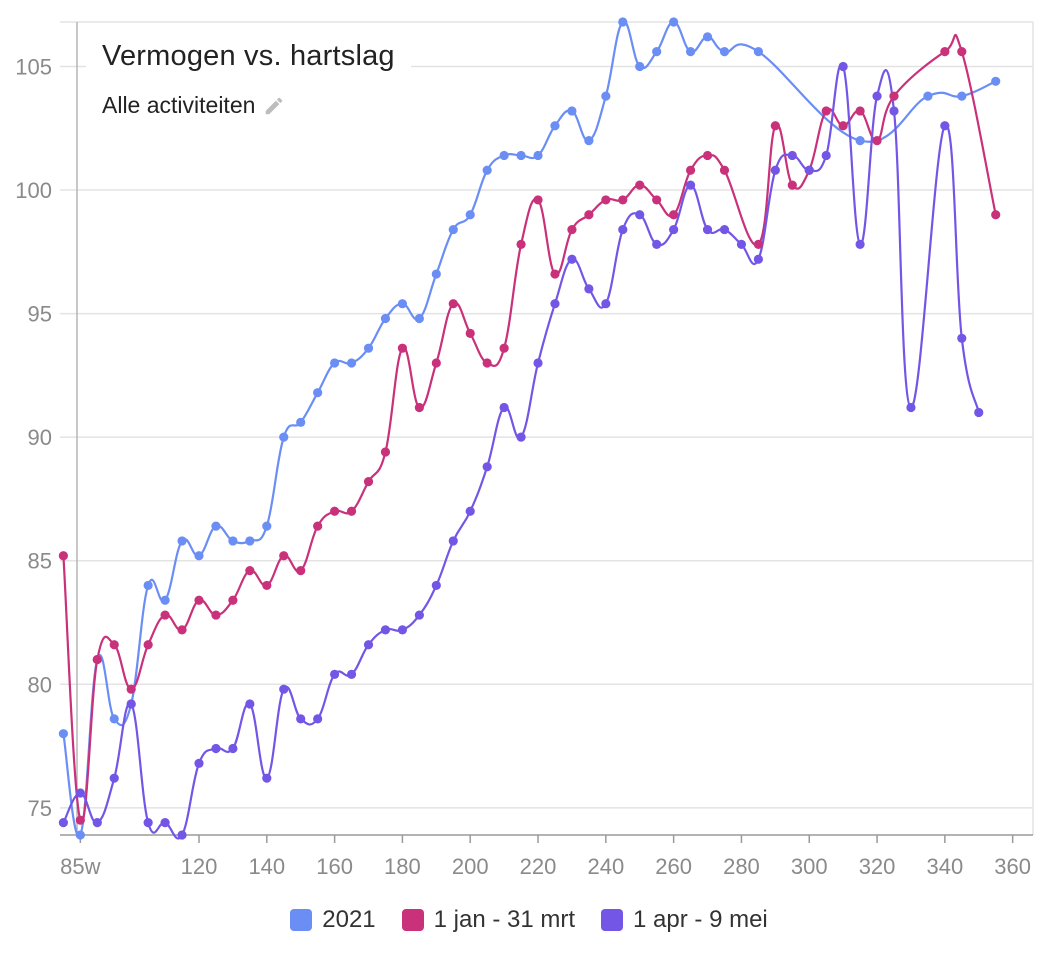 This screenshot has width=1058, height=956. I want to click on y-tick-label: 95, so click(40, 314).